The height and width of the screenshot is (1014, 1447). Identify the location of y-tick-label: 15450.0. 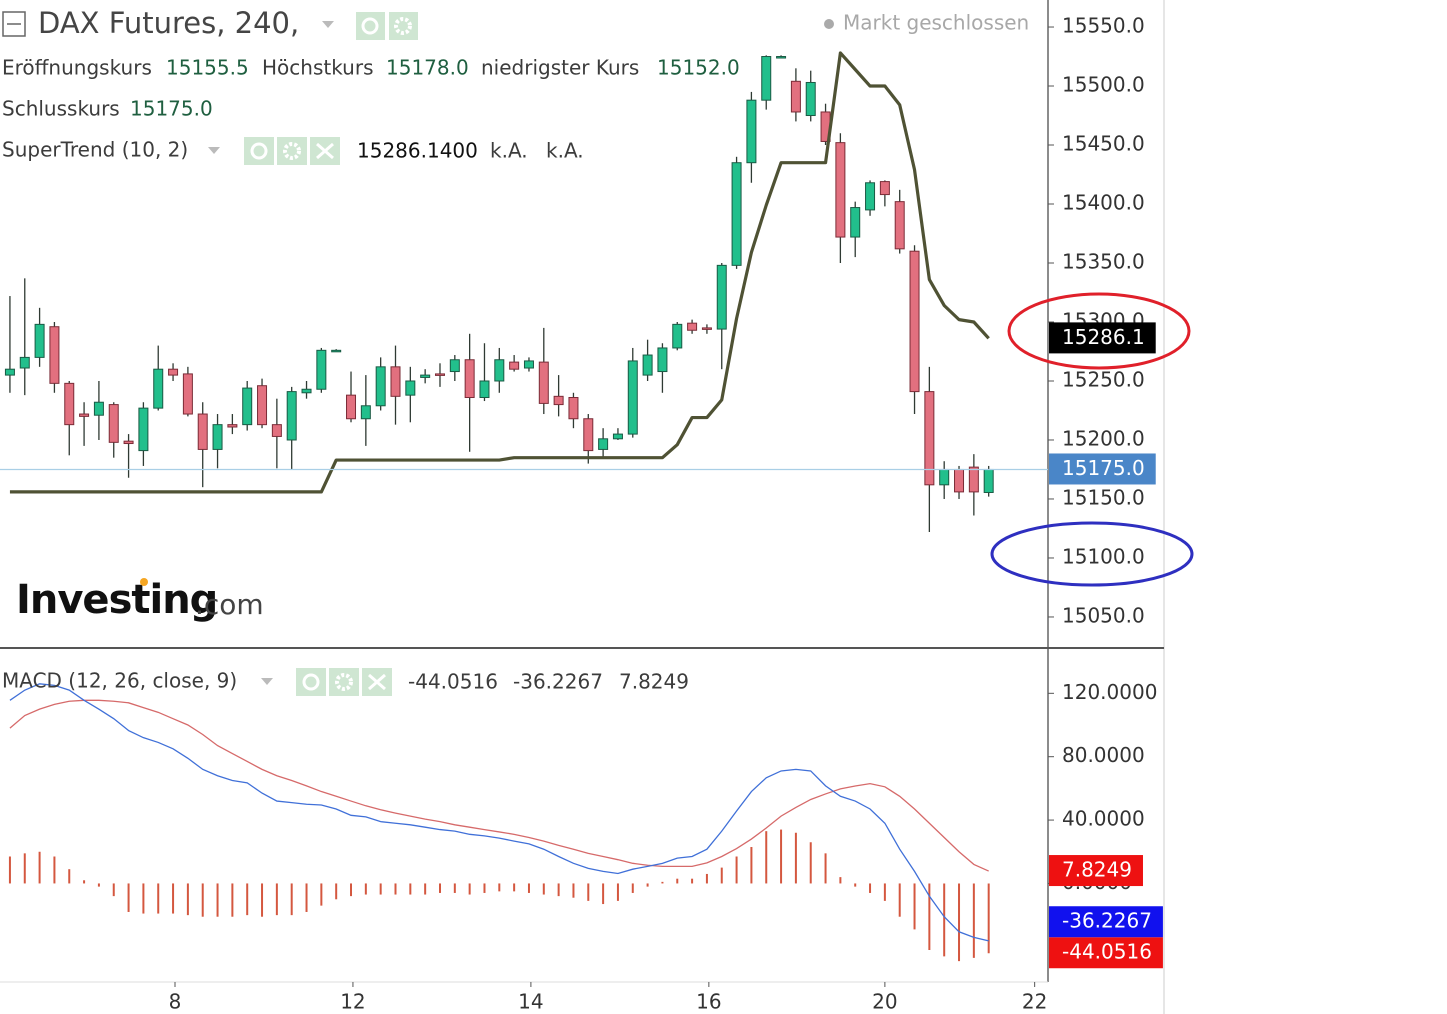
(1103, 144).